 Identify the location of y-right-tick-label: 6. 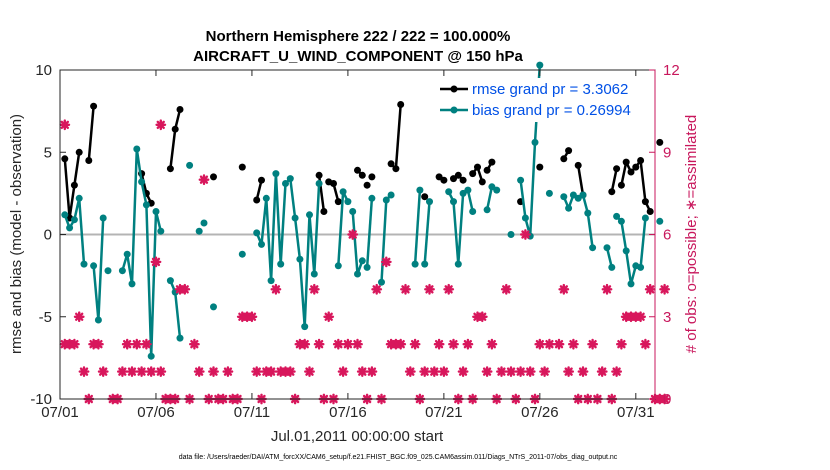
(667, 235).